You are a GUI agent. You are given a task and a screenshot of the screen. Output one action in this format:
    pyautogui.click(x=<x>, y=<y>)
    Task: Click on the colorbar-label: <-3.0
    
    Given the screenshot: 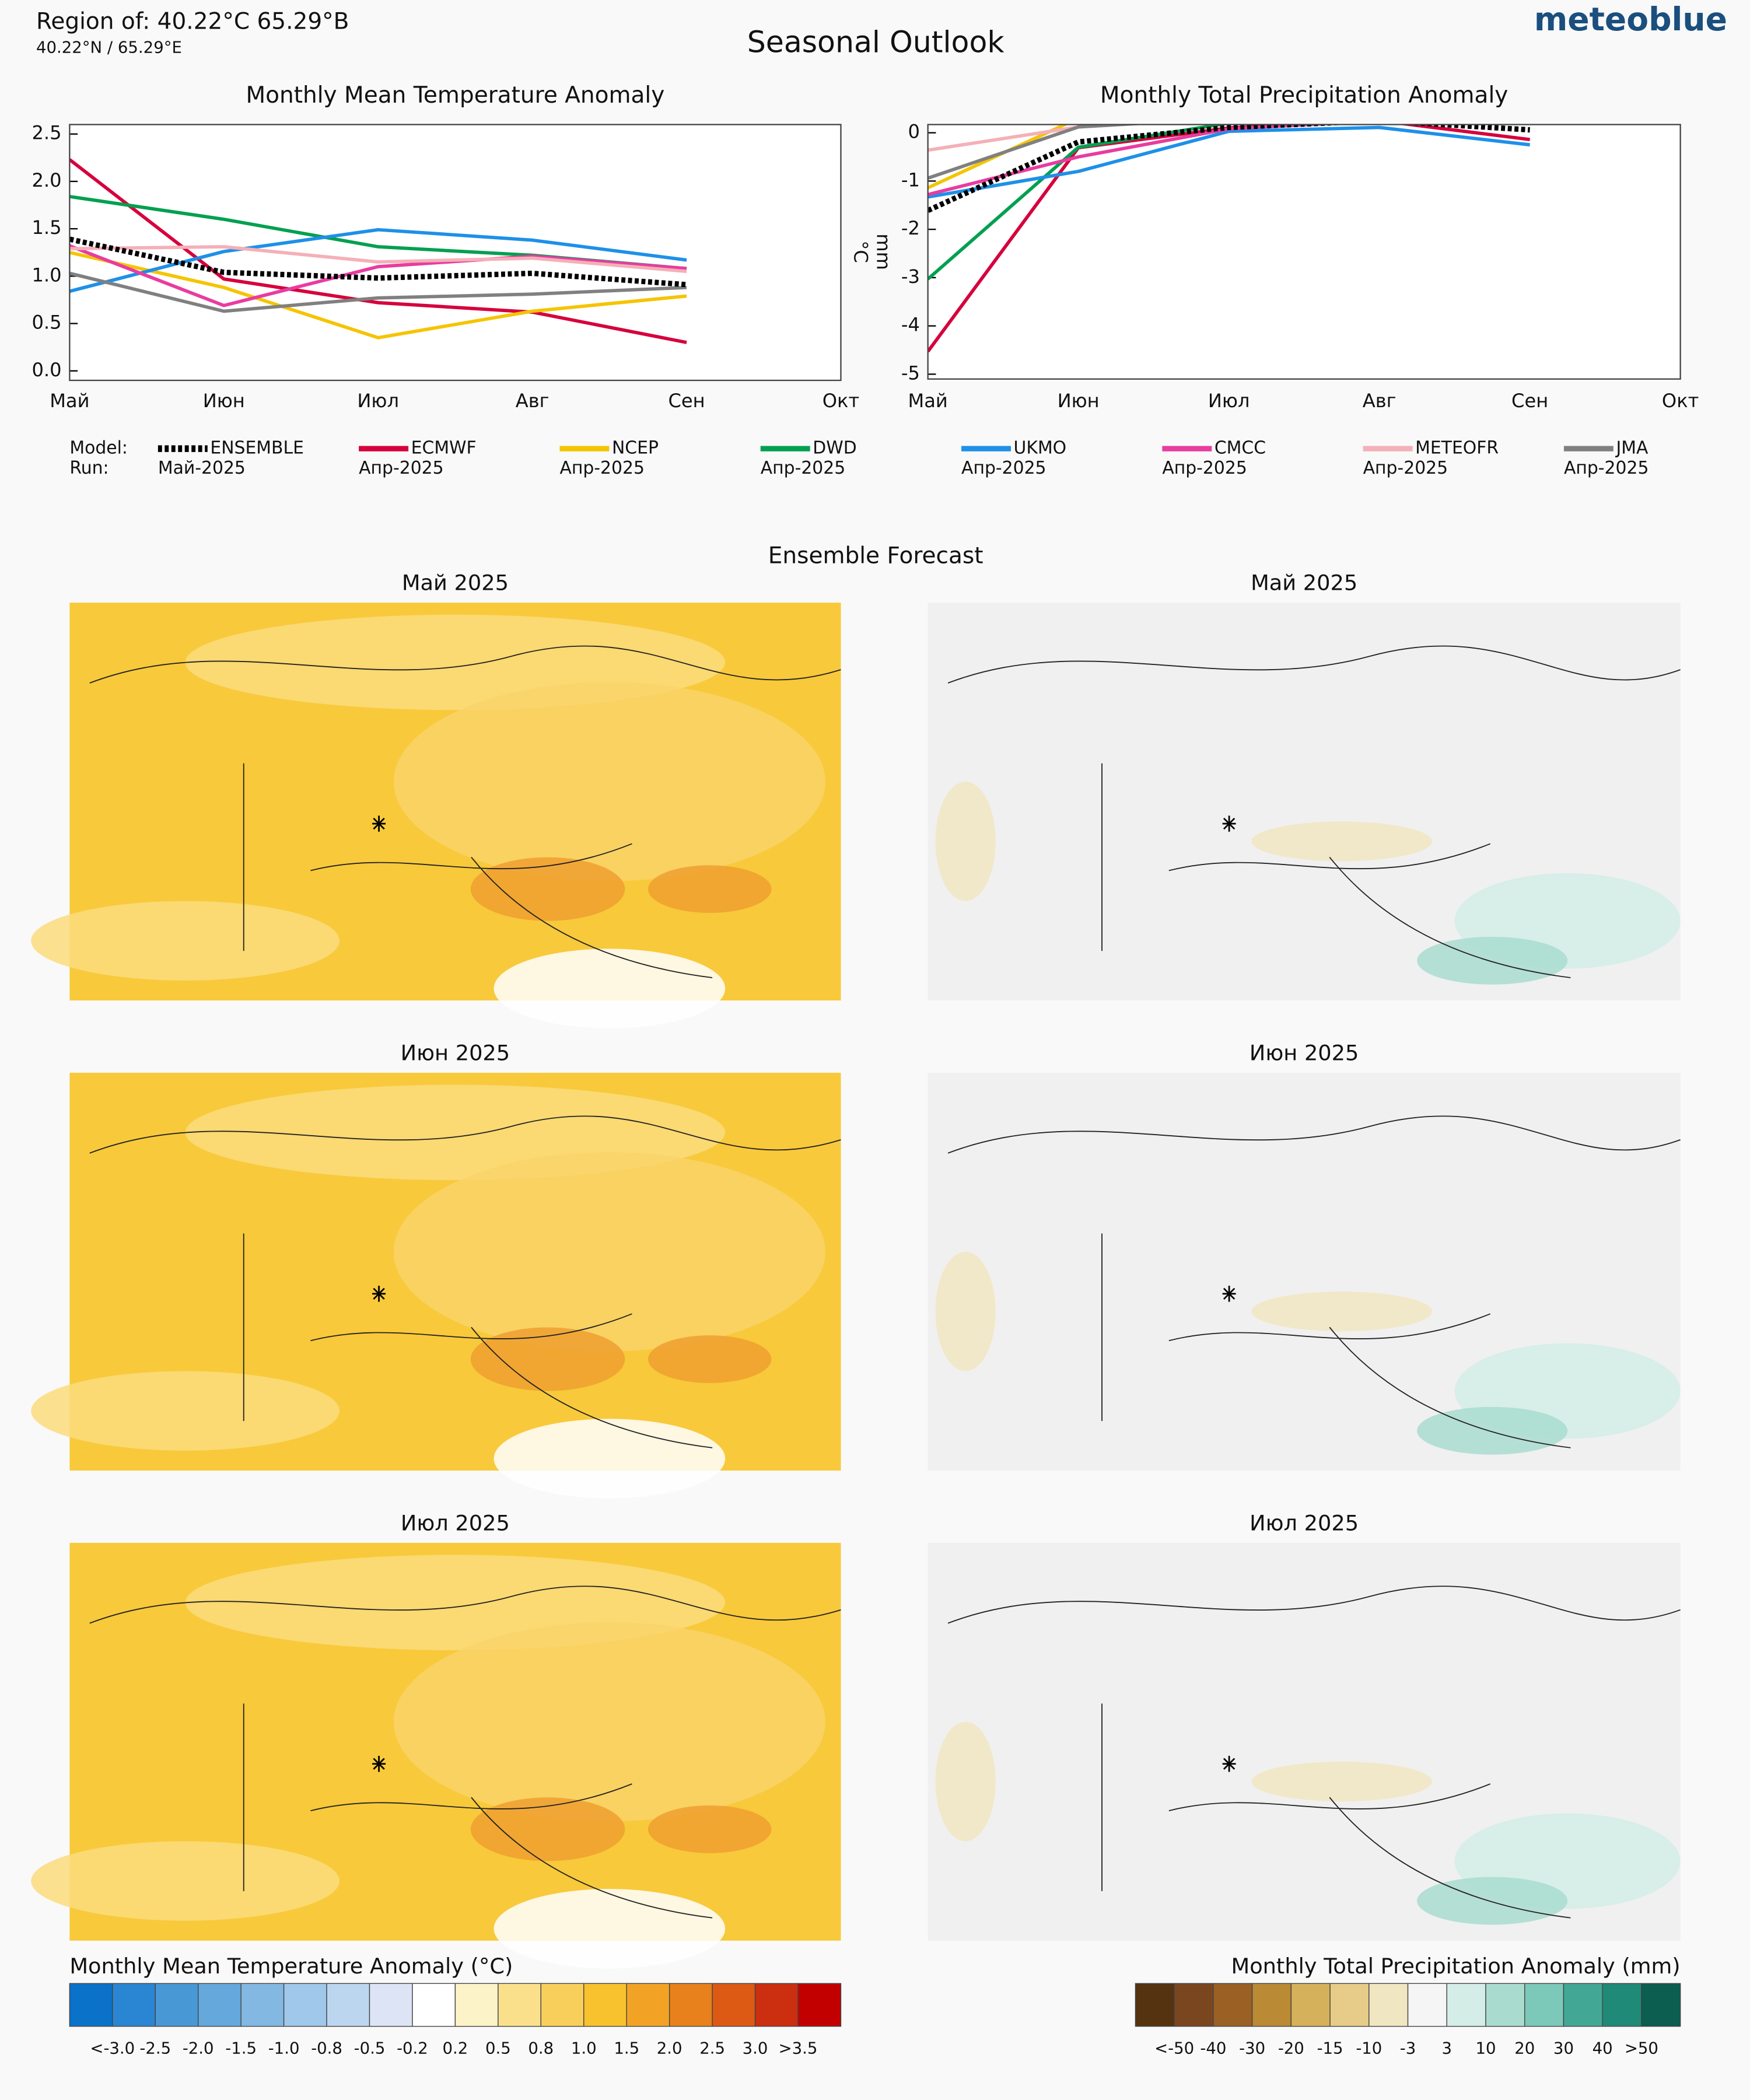 What is the action you would take?
    pyautogui.click(x=112, y=2048)
    